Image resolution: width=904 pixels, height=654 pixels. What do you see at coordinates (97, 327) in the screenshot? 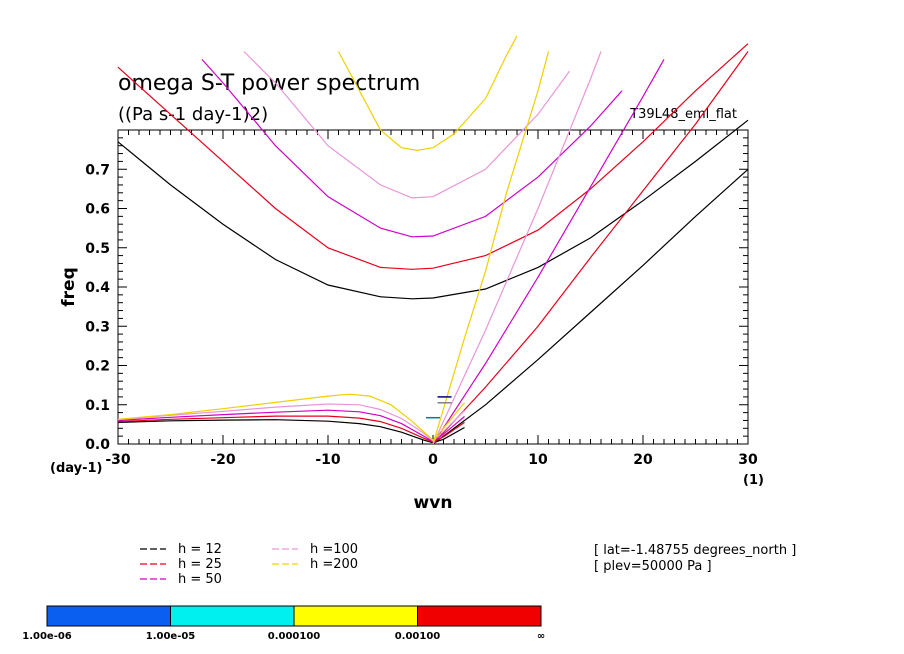
I see `y-tick-label: 0.3` at bounding box center [97, 327].